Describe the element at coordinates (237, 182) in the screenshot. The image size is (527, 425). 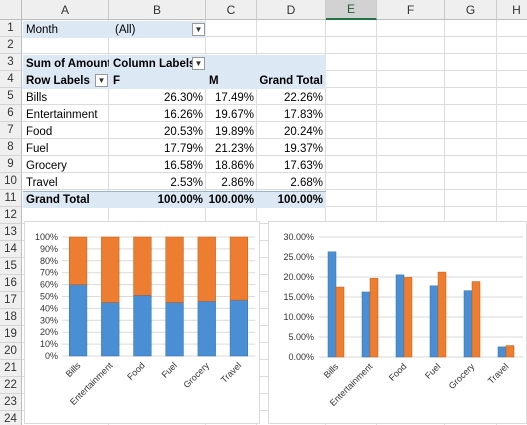
I see `pivot-value-m: 2.86%` at that location.